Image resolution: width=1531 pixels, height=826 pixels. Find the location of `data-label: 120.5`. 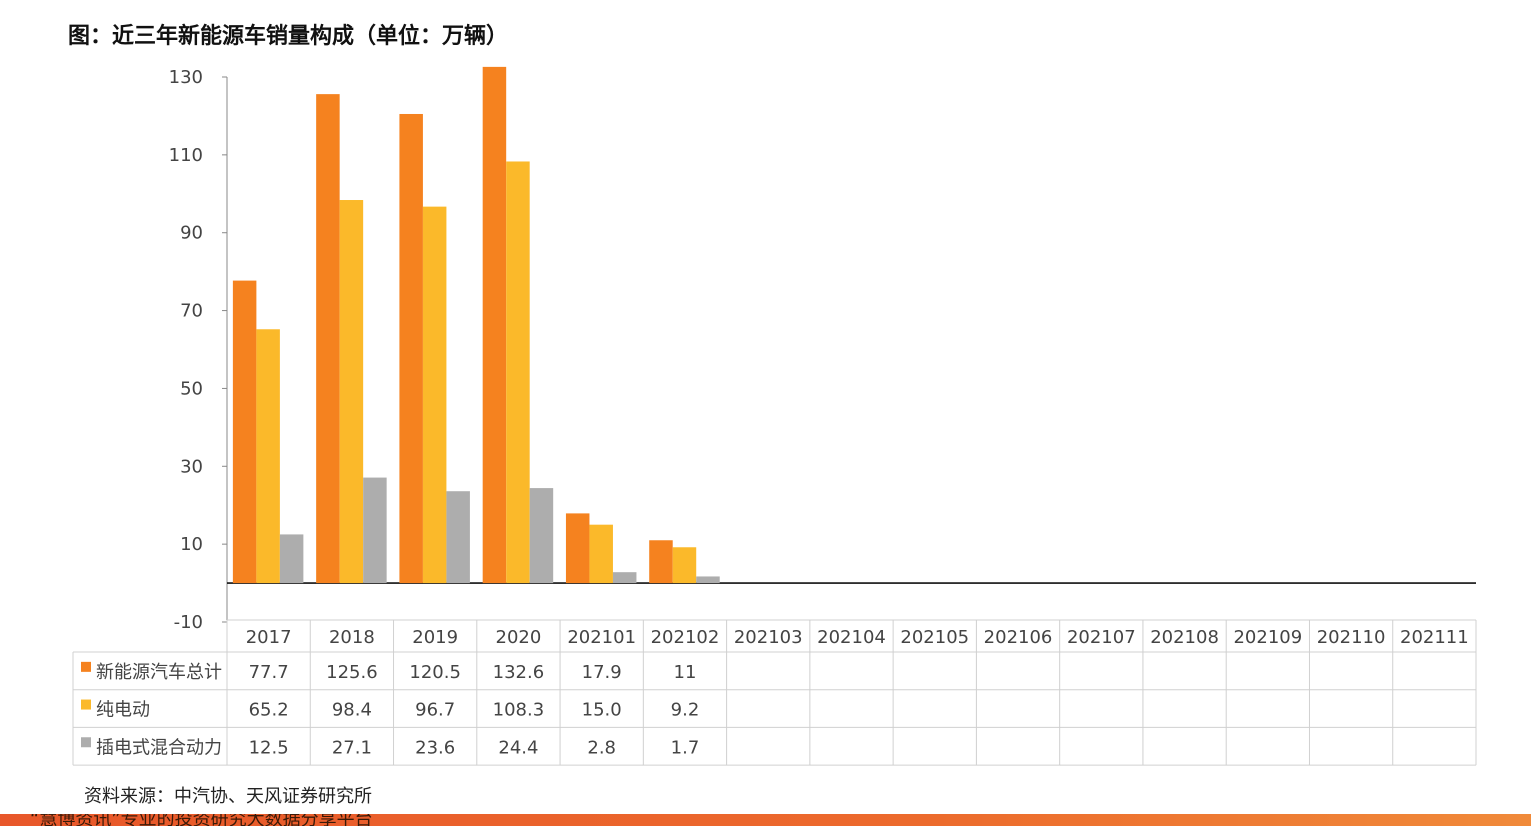

data-label: 120.5 is located at coordinates (435, 672).